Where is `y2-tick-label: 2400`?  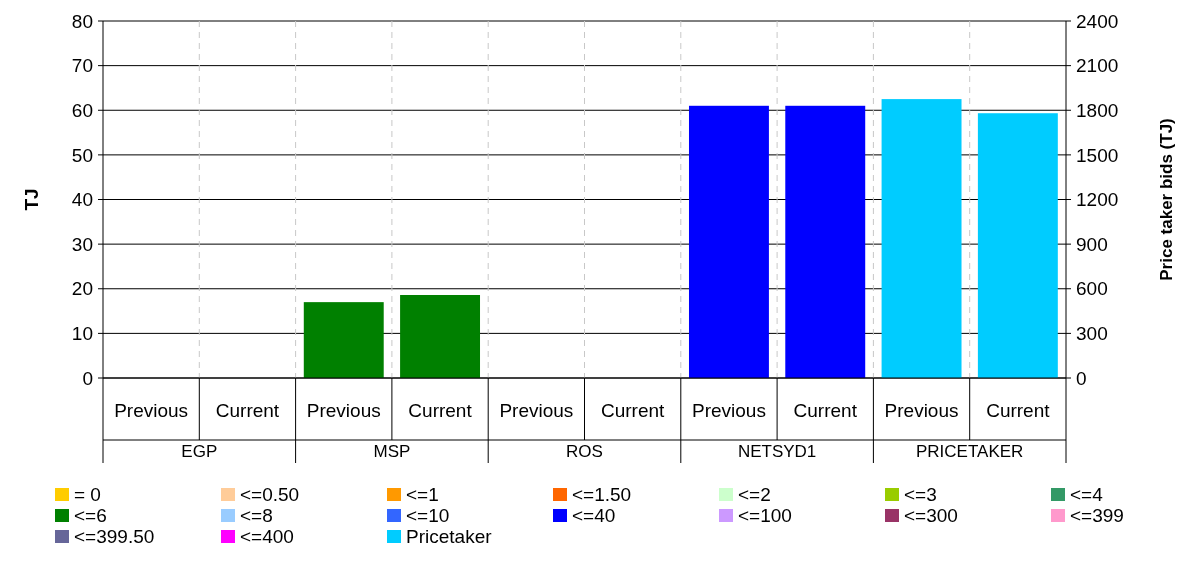 y2-tick-label: 2400 is located at coordinates (1097, 21).